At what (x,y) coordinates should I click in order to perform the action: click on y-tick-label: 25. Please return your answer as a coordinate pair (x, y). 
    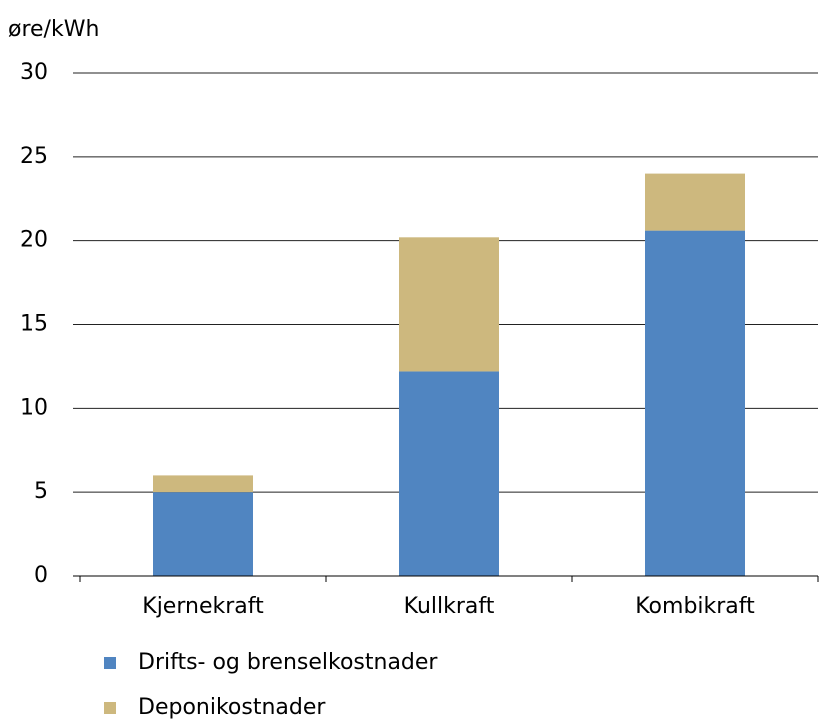
    Looking at the image, I should click on (34, 156).